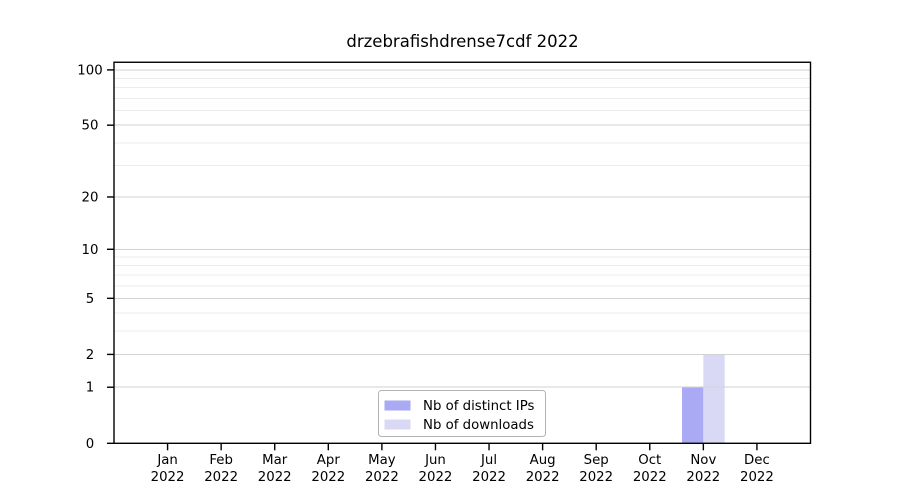  Describe the element at coordinates (275, 477) in the screenshot. I see `x-tick-label-year-mar: 2022` at that location.